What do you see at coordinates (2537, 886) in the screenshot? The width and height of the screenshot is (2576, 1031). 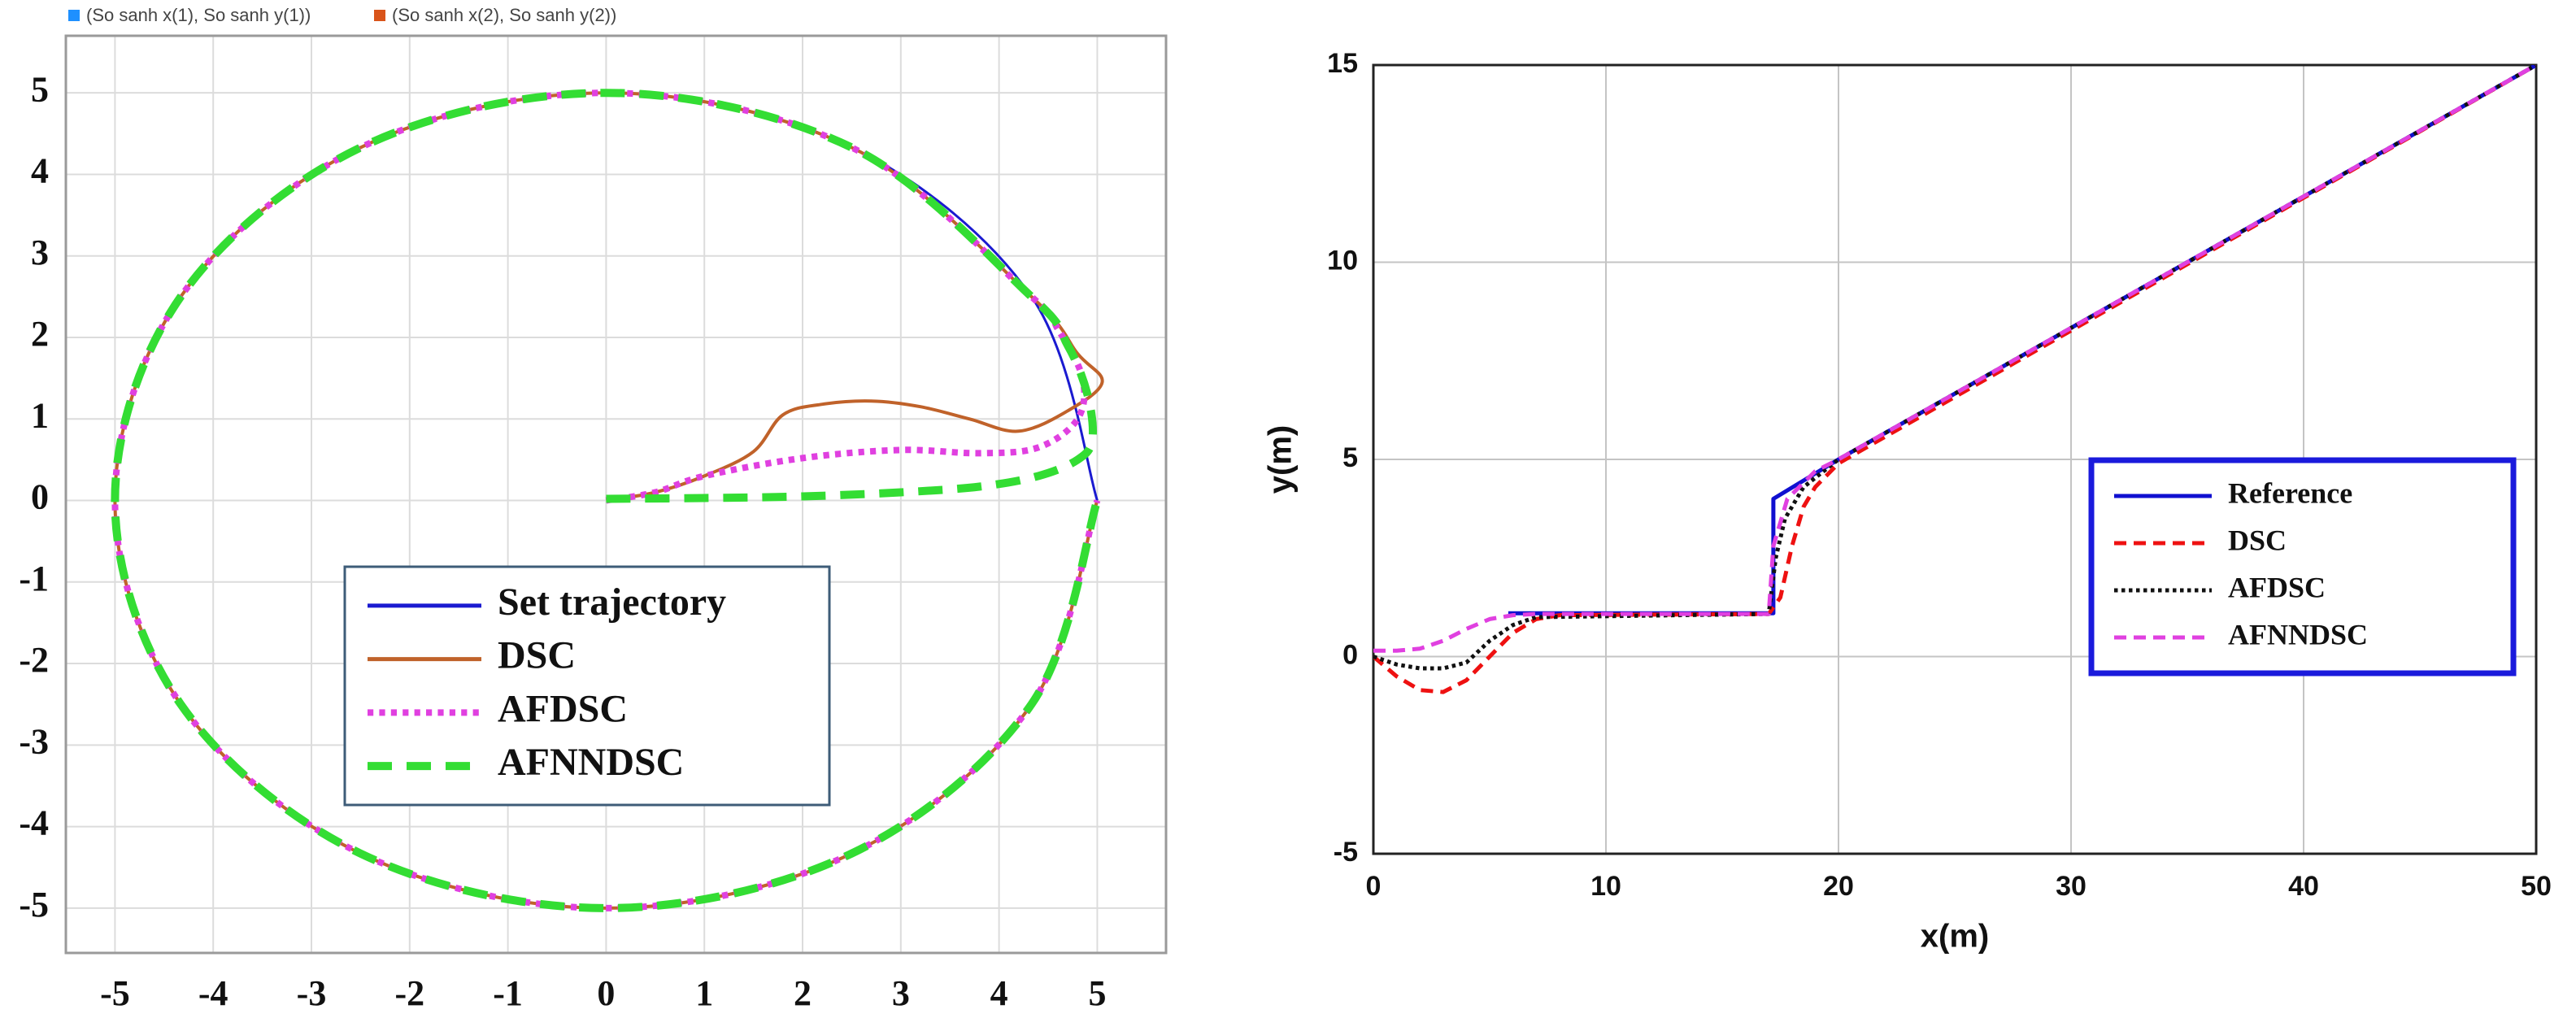 I see `x-tick-label: 50` at bounding box center [2537, 886].